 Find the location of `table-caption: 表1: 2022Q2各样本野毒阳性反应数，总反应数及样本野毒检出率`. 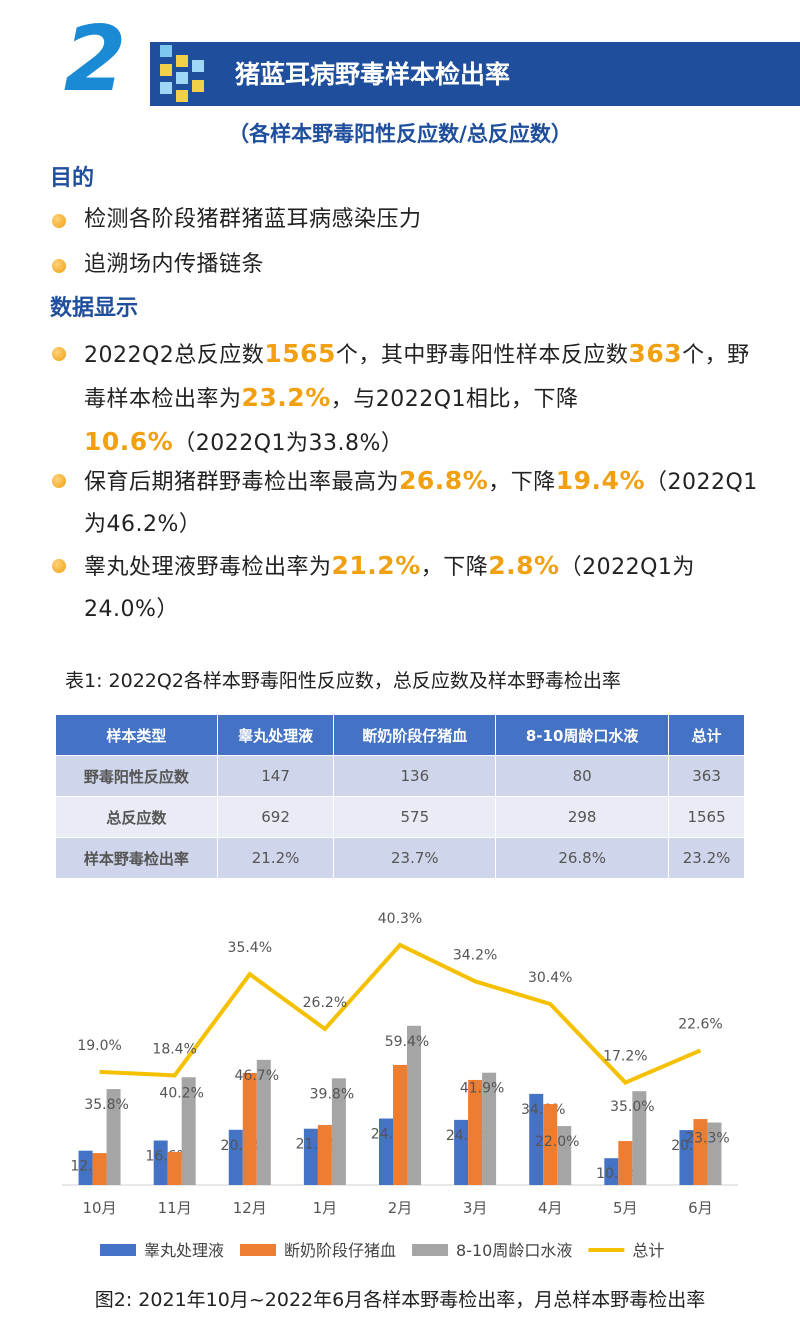

table-caption: 表1: 2022Q2各样本野毒阳性反应数，总反应数及样本野毒检出率 is located at coordinates (343, 681).